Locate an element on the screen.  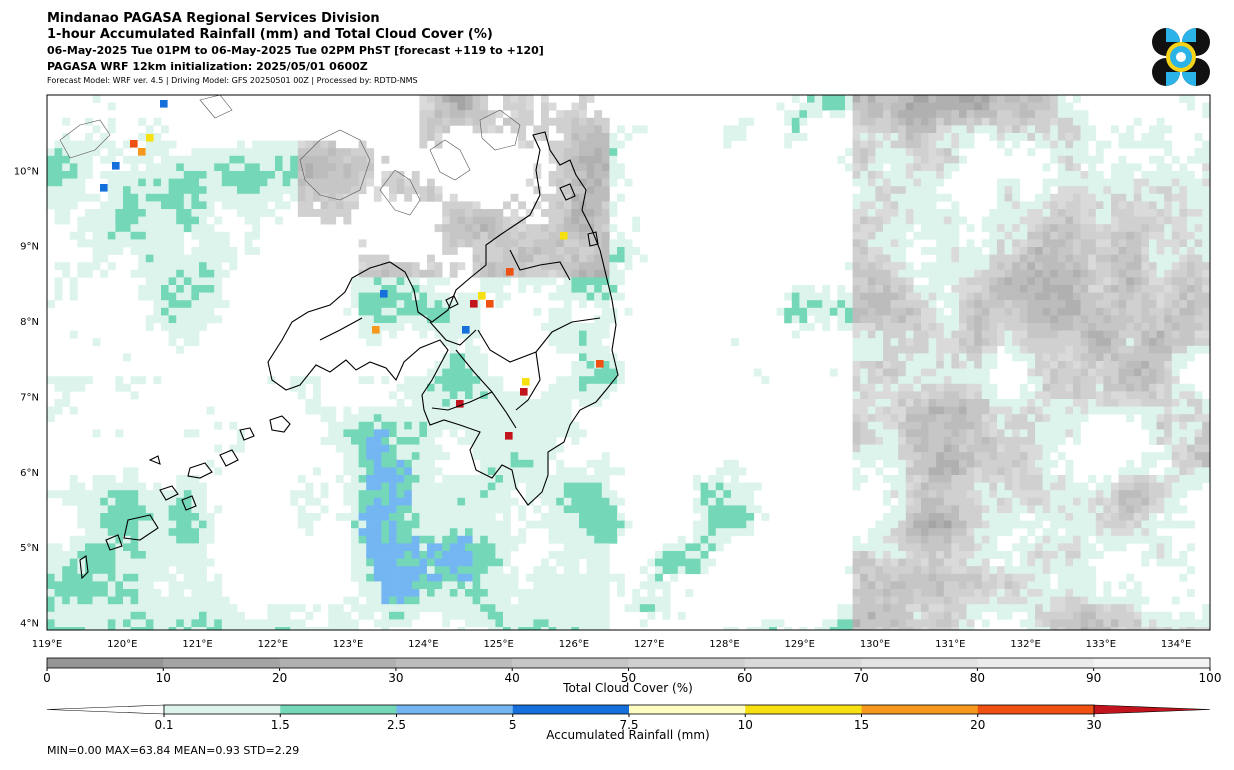
cloud-colorbar-tick: 90 is located at coordinates (1093, 678).